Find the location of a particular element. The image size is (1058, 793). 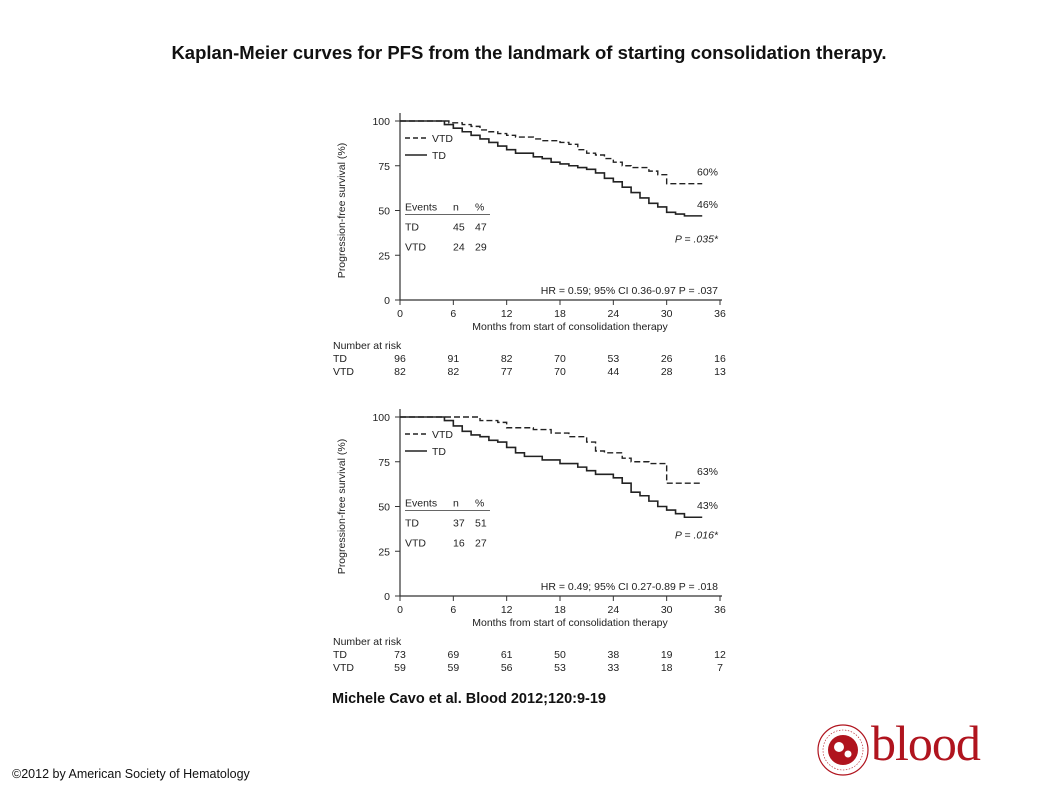

risk-table-cell: 50 is located at coordinates (560, 655).